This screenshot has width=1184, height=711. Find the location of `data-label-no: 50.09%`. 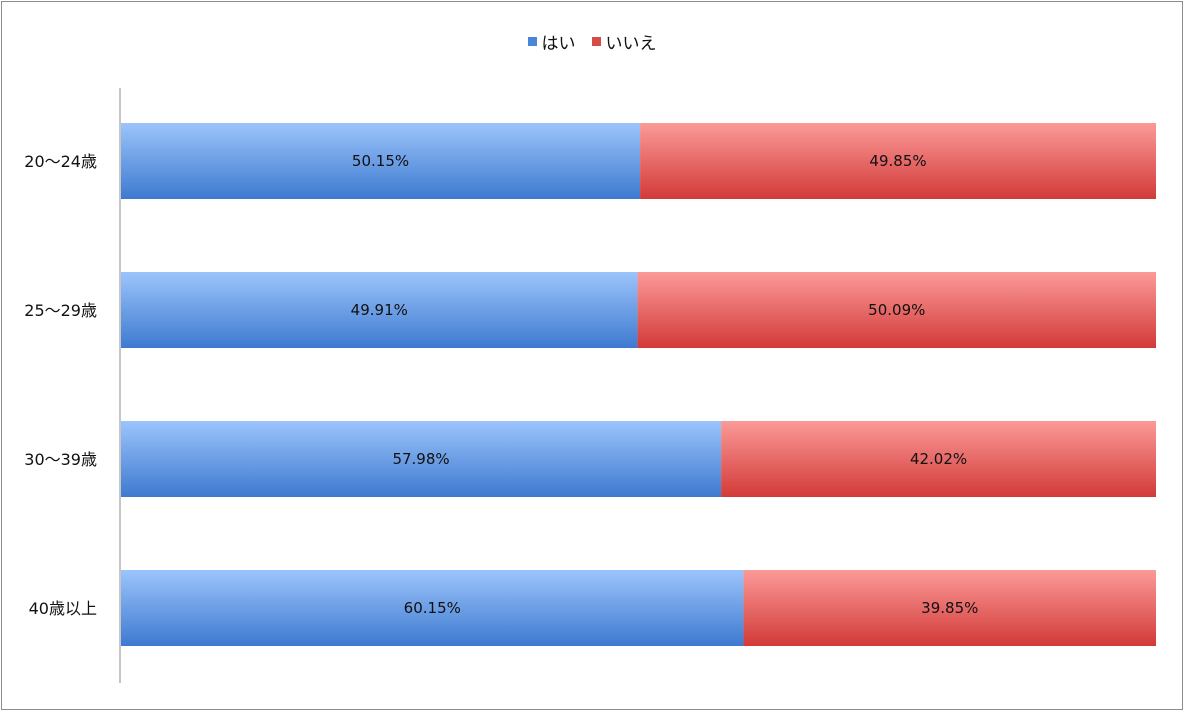

data-label-no: 50.09% is located at coordinates (896, 310).